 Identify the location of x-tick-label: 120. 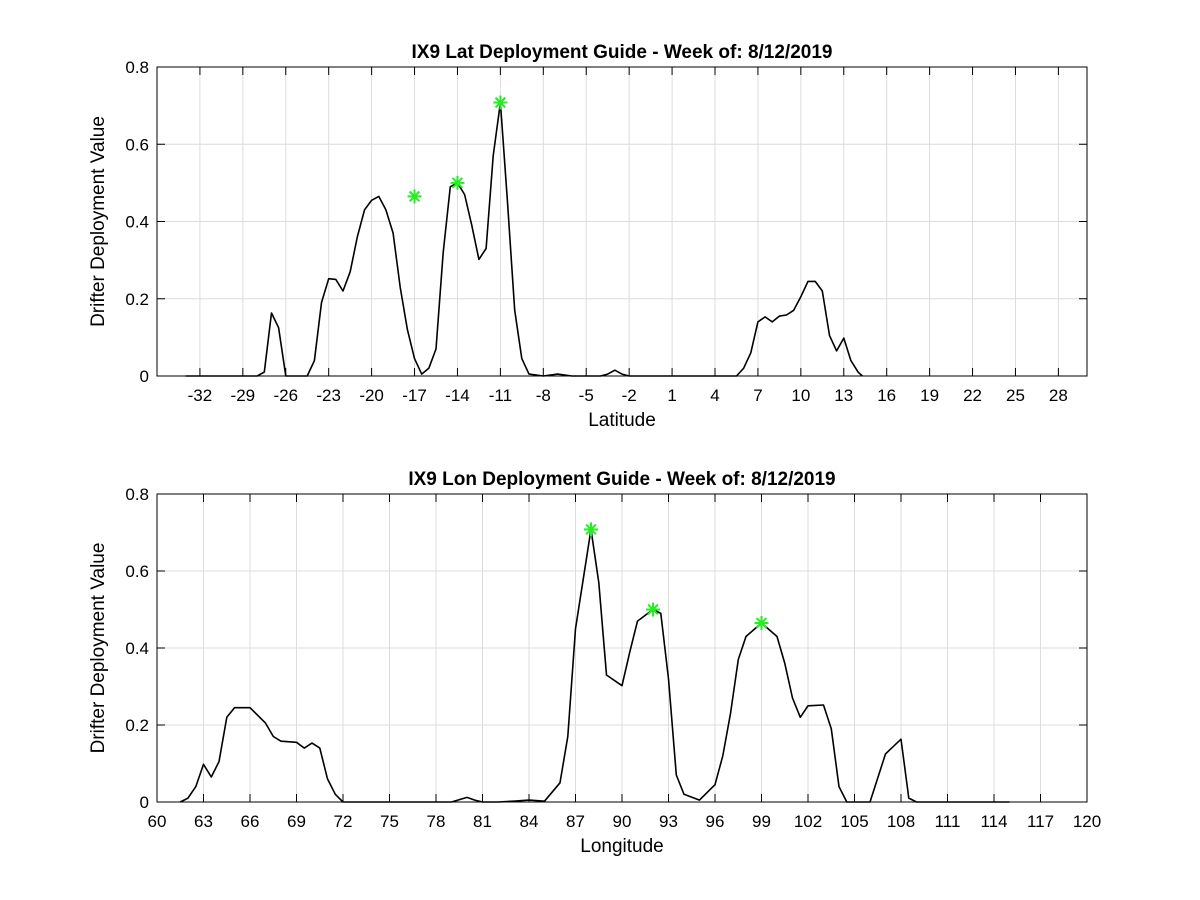
(1087, 821).